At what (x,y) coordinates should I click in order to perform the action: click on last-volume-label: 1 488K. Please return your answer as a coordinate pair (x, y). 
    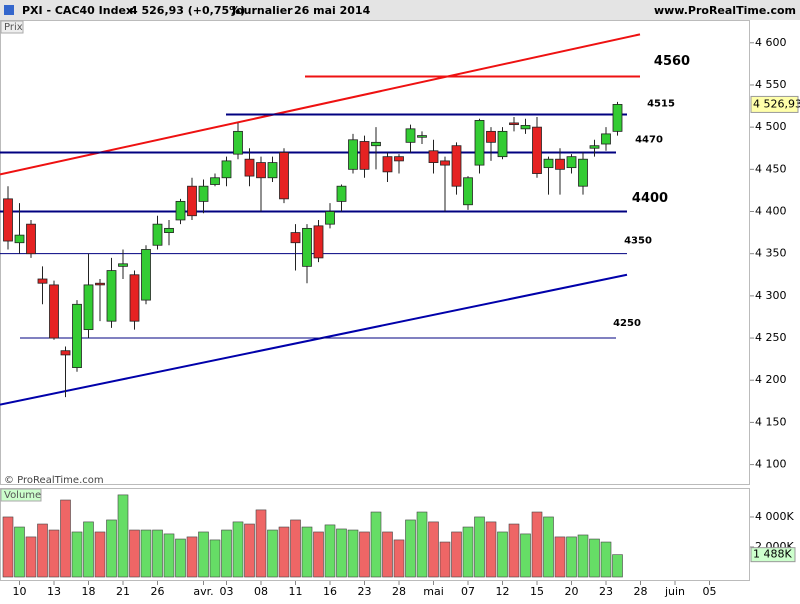
    Looking at the image, I should click on (772, 554).